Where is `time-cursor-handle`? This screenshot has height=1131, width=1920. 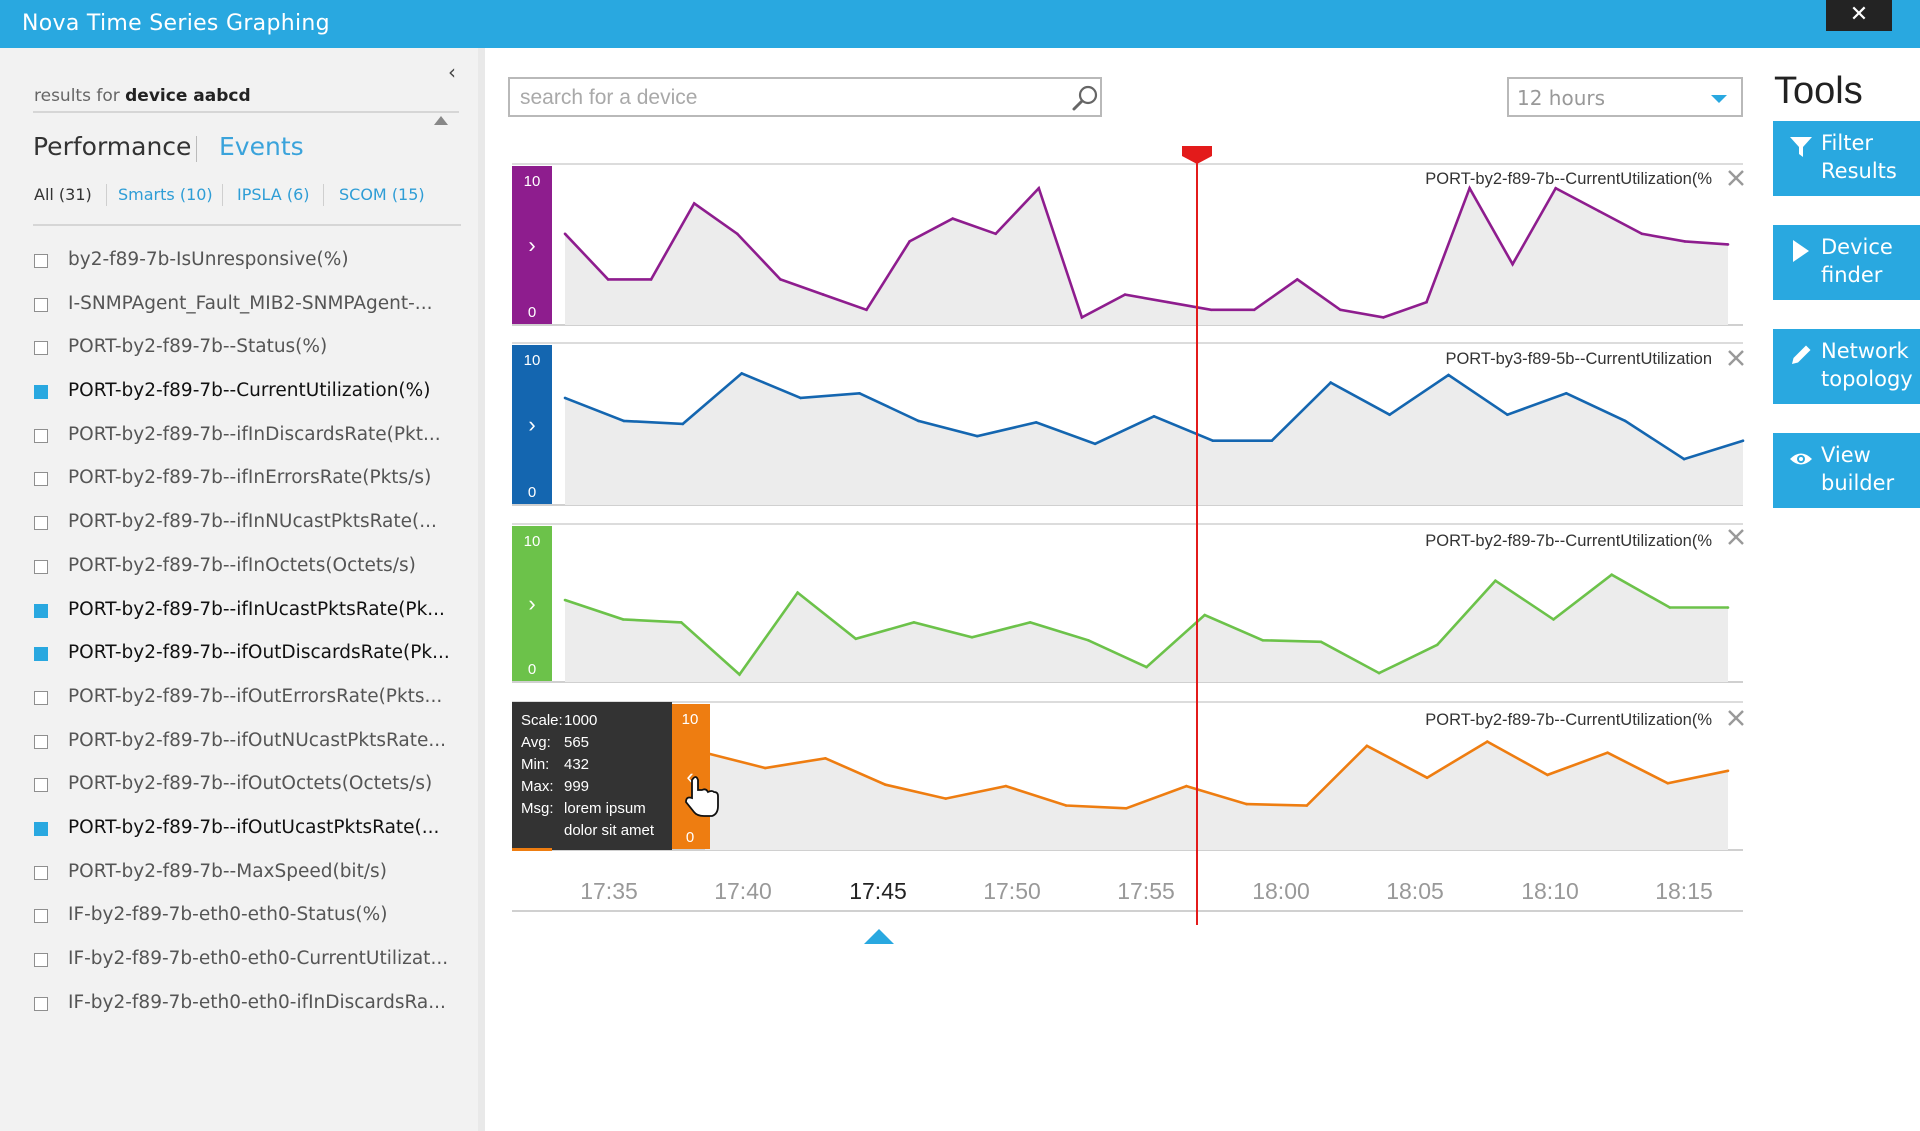
time-cursor-handle is located at coordinates (1197, 155).